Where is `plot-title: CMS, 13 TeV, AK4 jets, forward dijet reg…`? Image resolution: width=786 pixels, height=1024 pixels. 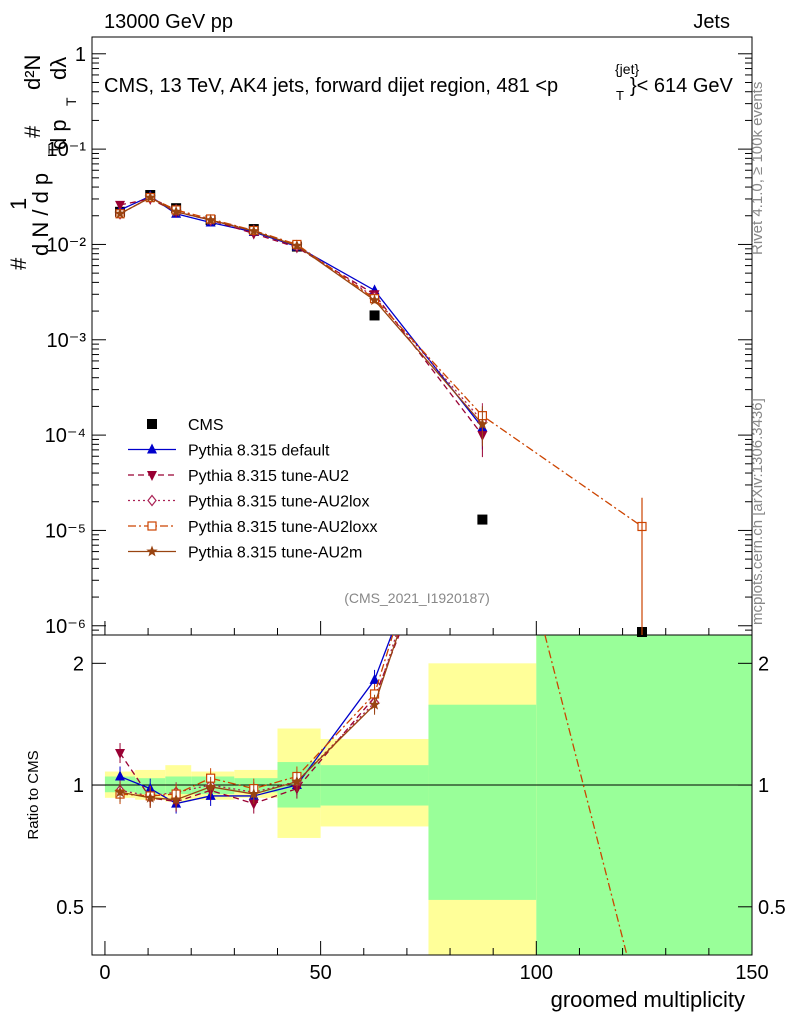
plot-title: CMS, 13 TeV, AK4 jets, forward dijet reg… is located at coordinates (419, 82).